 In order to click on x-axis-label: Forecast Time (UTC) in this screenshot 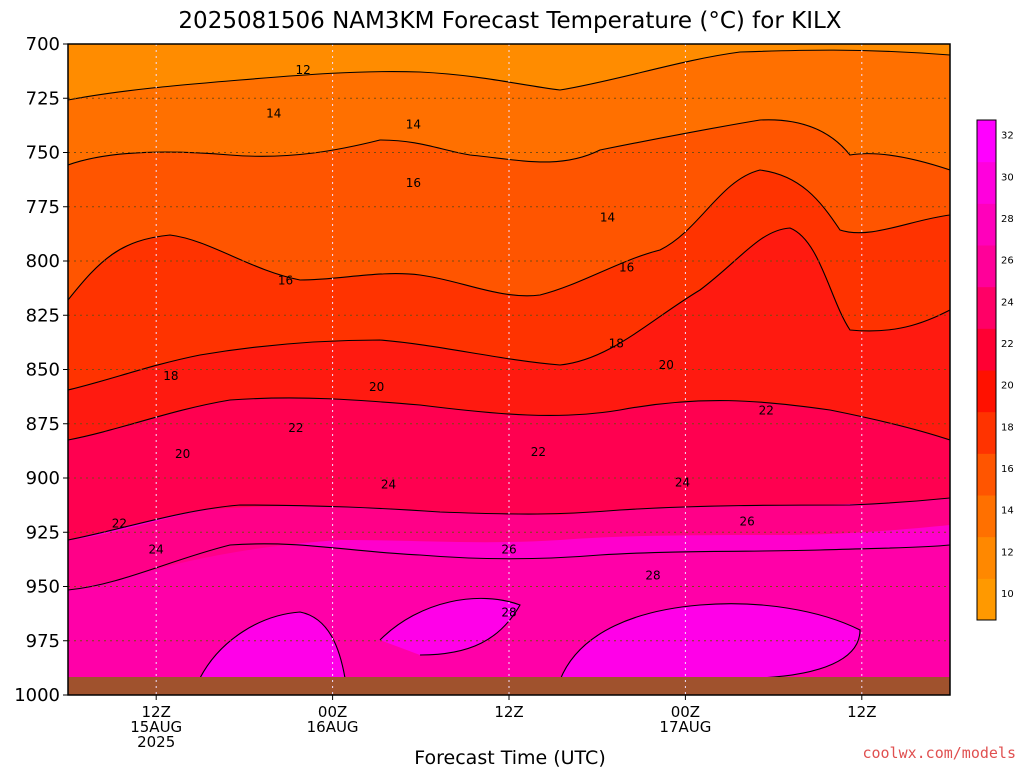, I will do `click(509, 757)`.